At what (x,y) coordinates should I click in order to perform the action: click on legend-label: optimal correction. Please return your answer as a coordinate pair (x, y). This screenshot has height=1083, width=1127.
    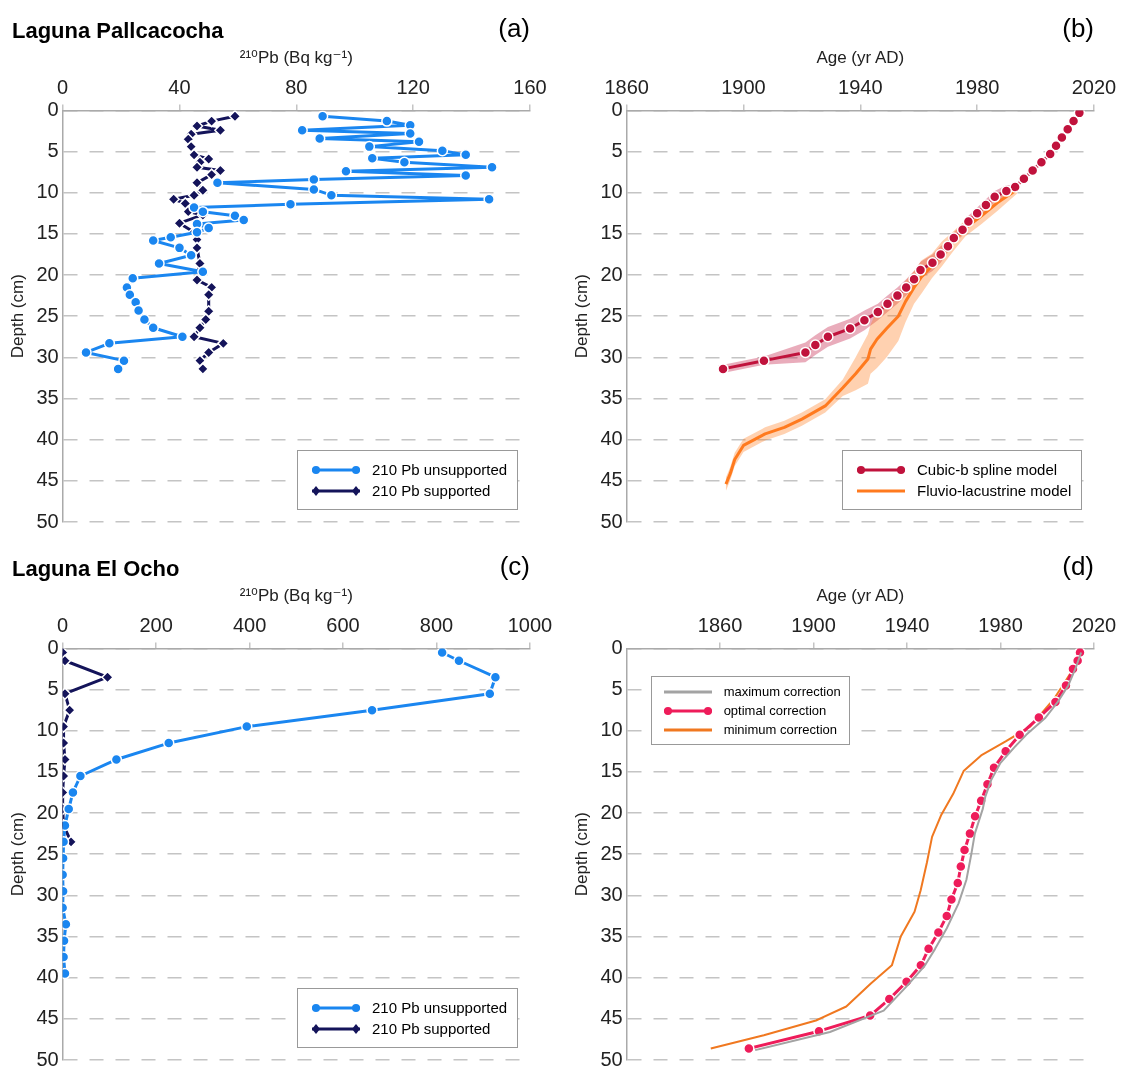
    Looking at the image, I should click on (775, 711).